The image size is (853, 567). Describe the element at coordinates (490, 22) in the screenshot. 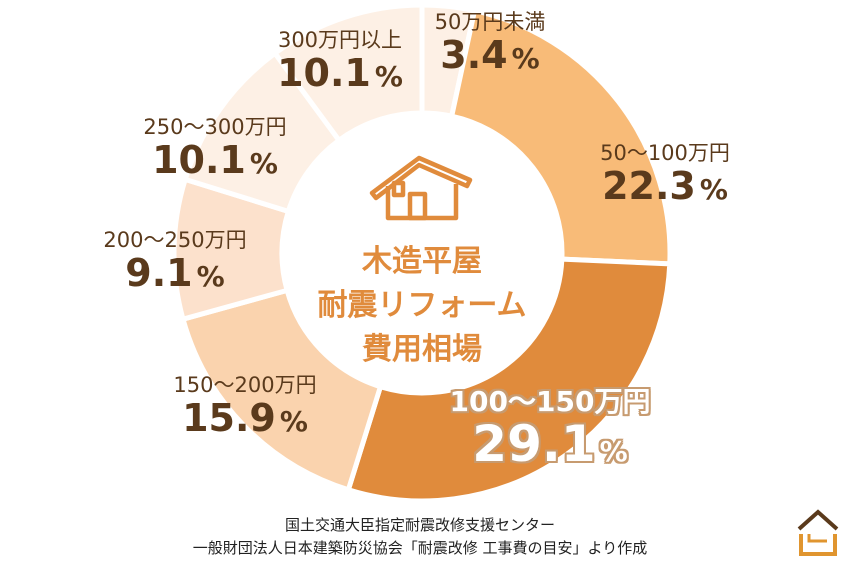

I see `category-label: 50万円未満` at that location.